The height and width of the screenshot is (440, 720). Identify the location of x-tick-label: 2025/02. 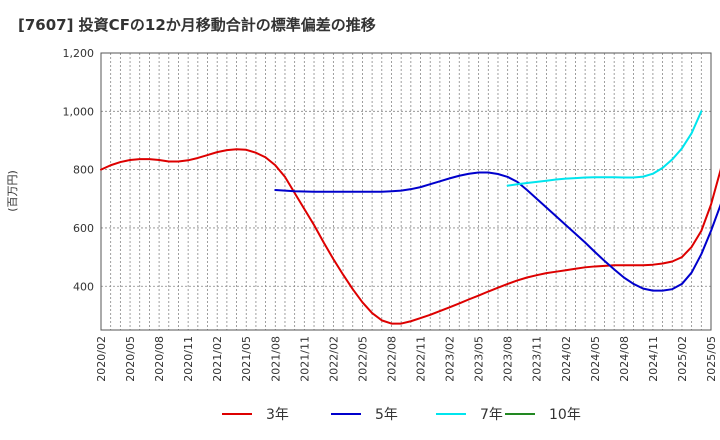
(682, 359).